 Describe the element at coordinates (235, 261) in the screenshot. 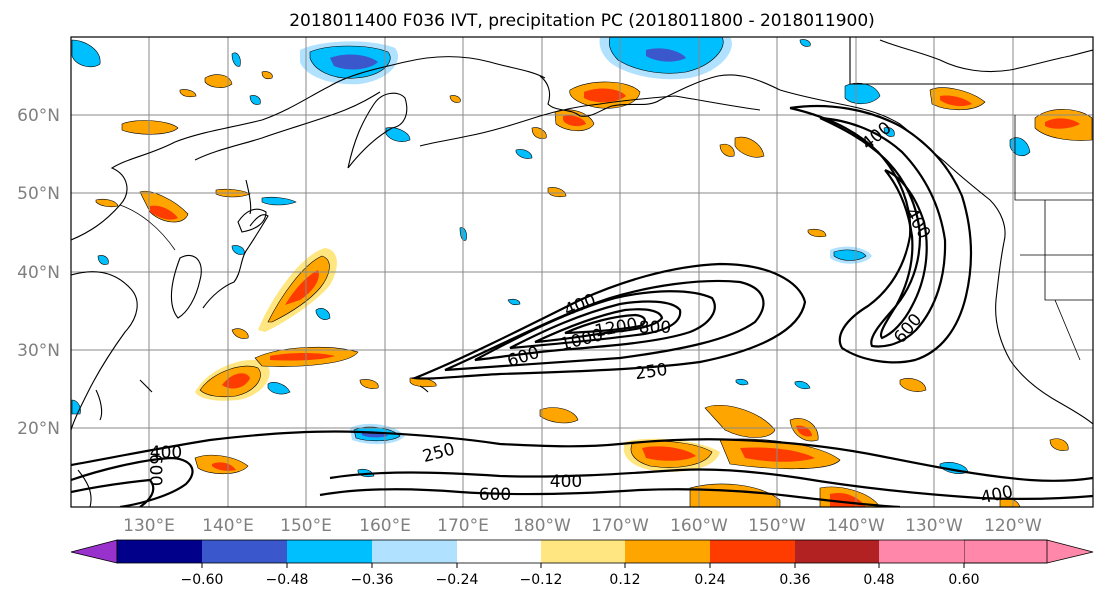

I see `japan-coastline` at that location.